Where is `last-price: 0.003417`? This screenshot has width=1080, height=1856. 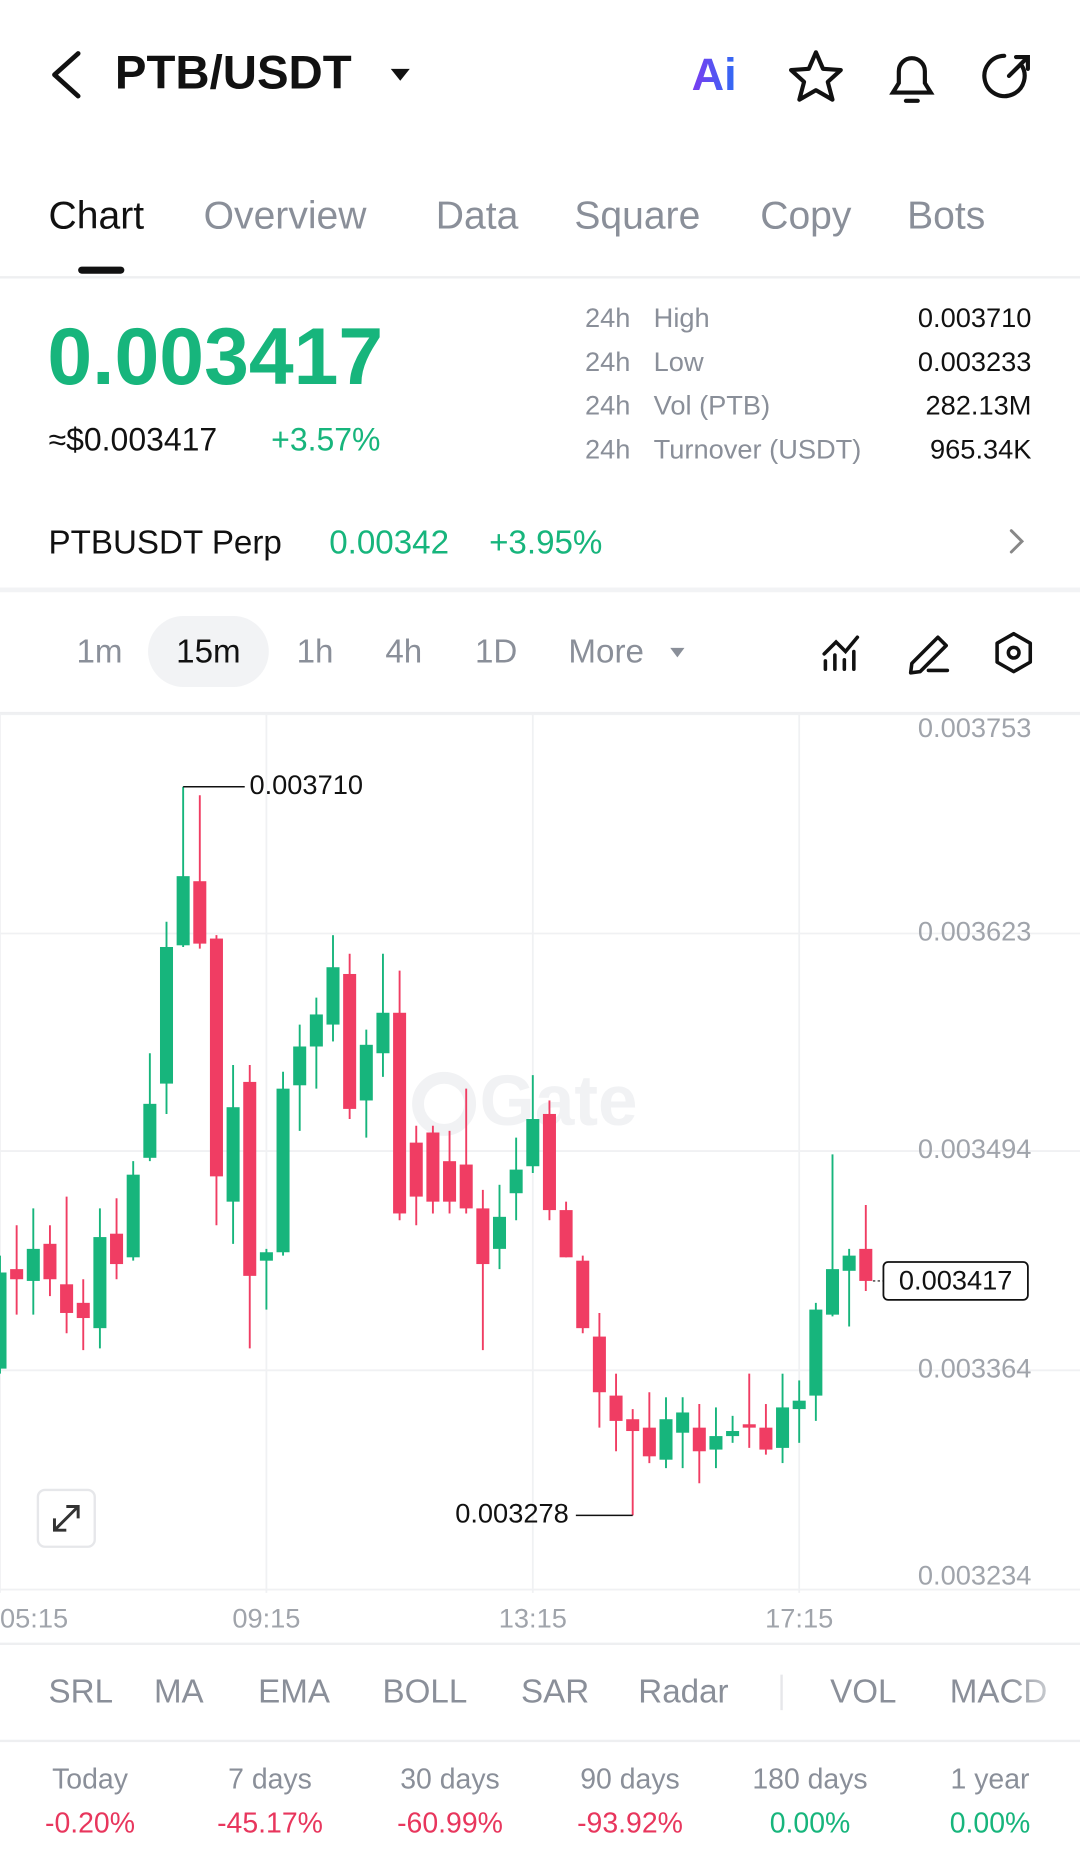
last-price: 0.003417 is located at coordinates (215, 357).